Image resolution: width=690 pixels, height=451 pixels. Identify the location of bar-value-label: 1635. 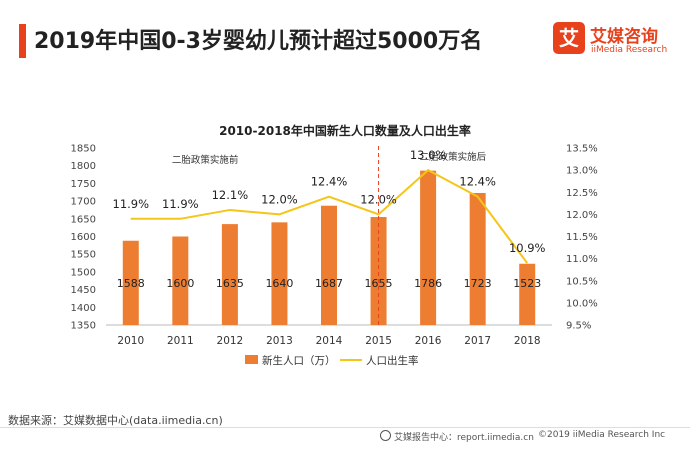
(230, 283).